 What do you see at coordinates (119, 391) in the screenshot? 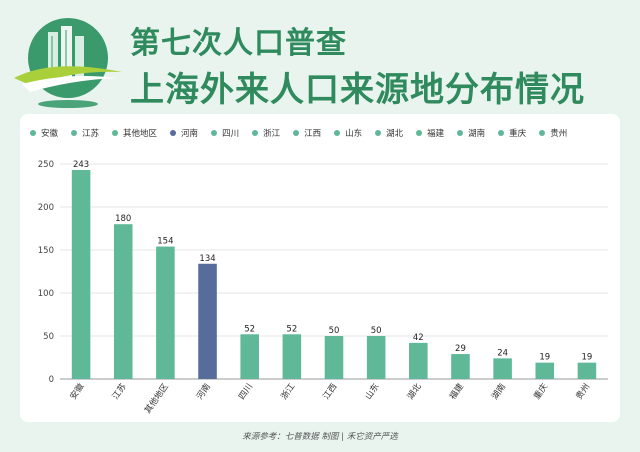
I see `x-tick-label: 江苏` at bounding box center [119, 391].